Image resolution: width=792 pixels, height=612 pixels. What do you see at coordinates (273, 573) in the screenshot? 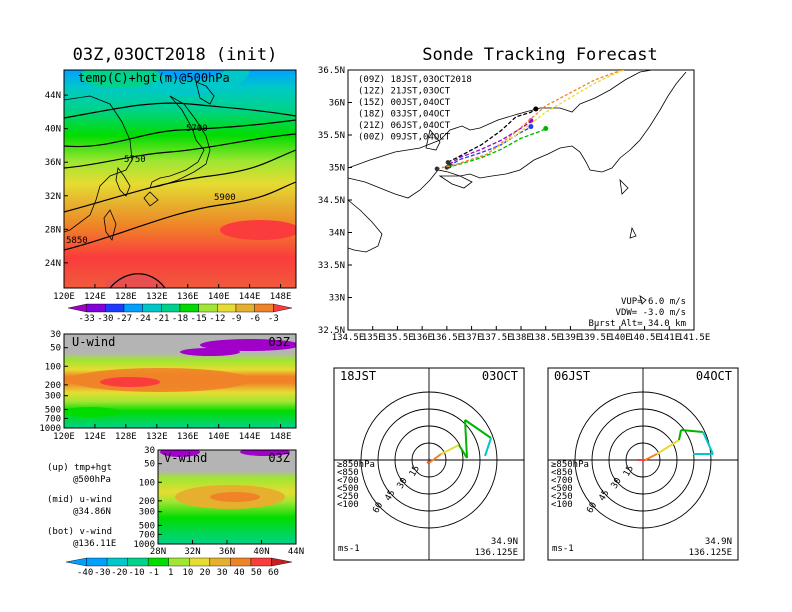
I see `wind-colorbar-label: 60` at bounding box center [273, 573].